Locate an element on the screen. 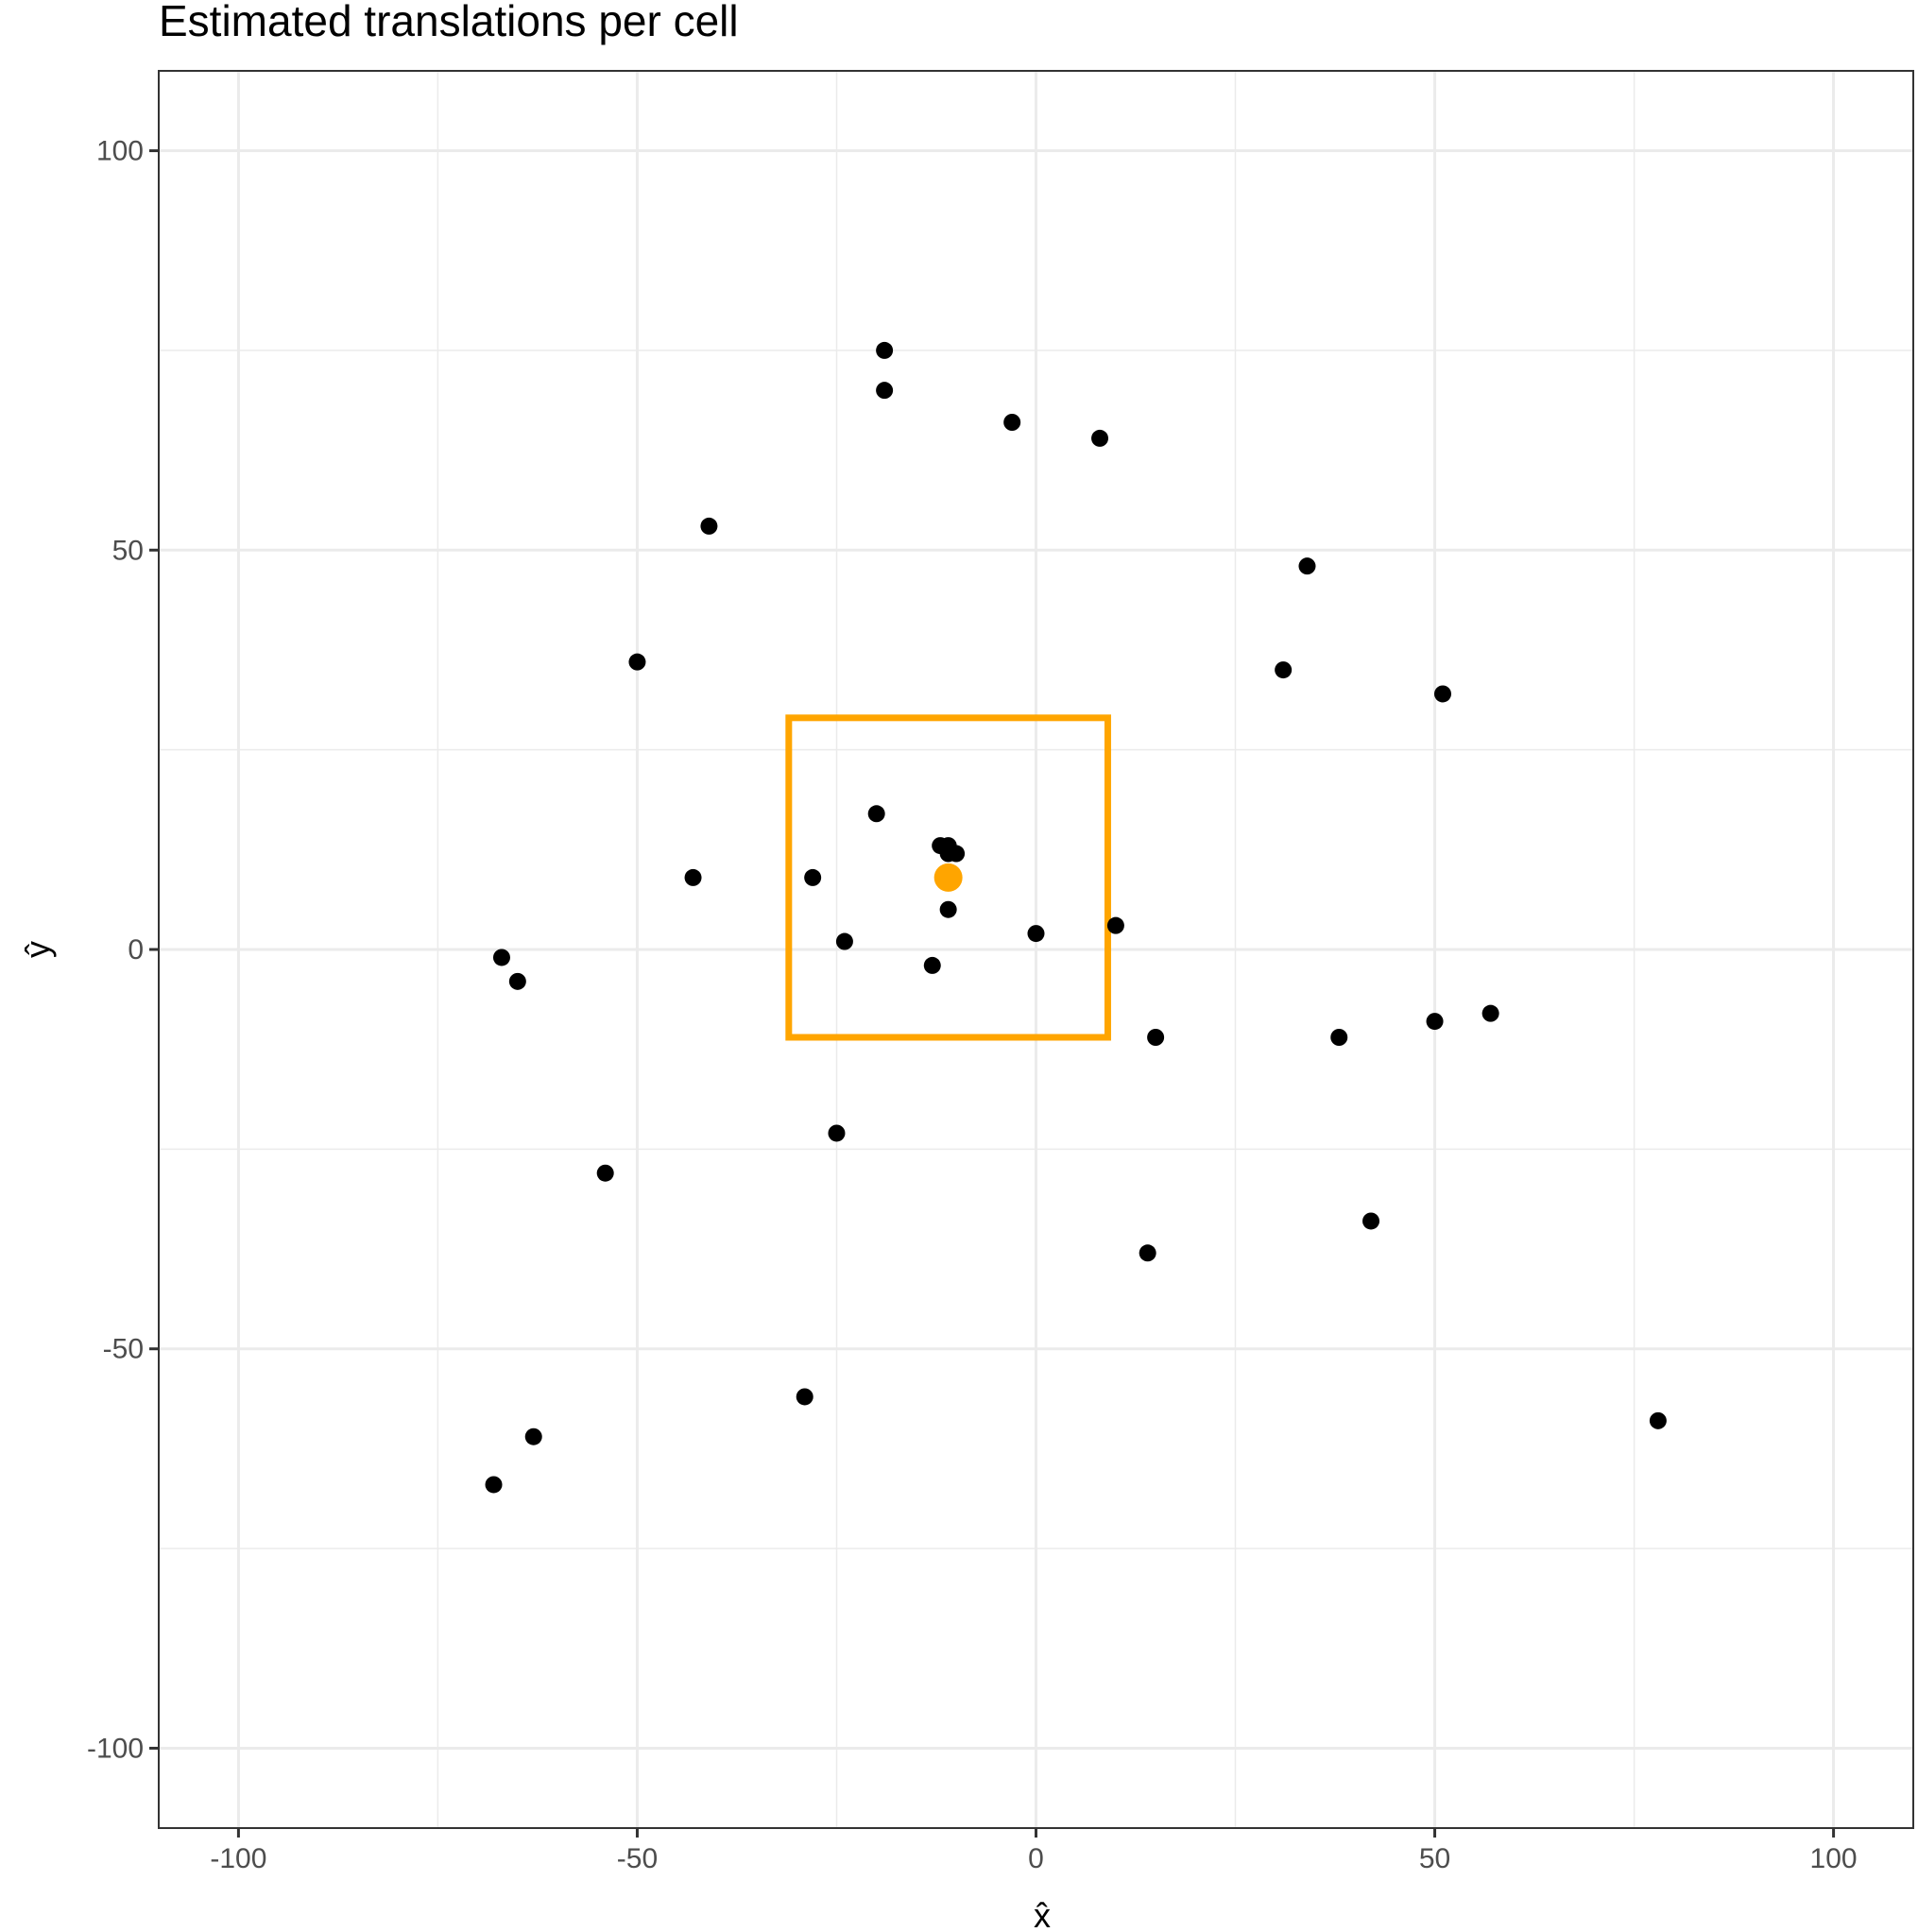 Image resolution: width=1918 pixels, height=1932 pixels. highlight-point-layer is located at coordinates (948, 877).